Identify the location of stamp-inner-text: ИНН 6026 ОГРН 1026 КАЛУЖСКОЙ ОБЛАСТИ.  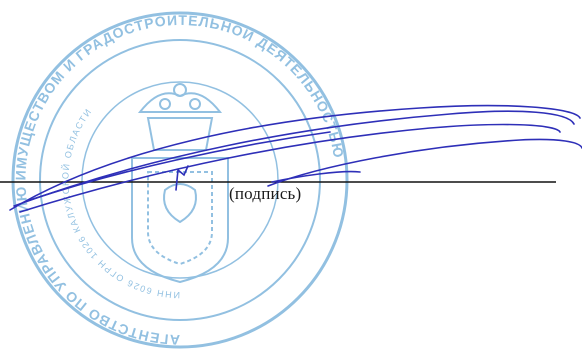
(120, 203).